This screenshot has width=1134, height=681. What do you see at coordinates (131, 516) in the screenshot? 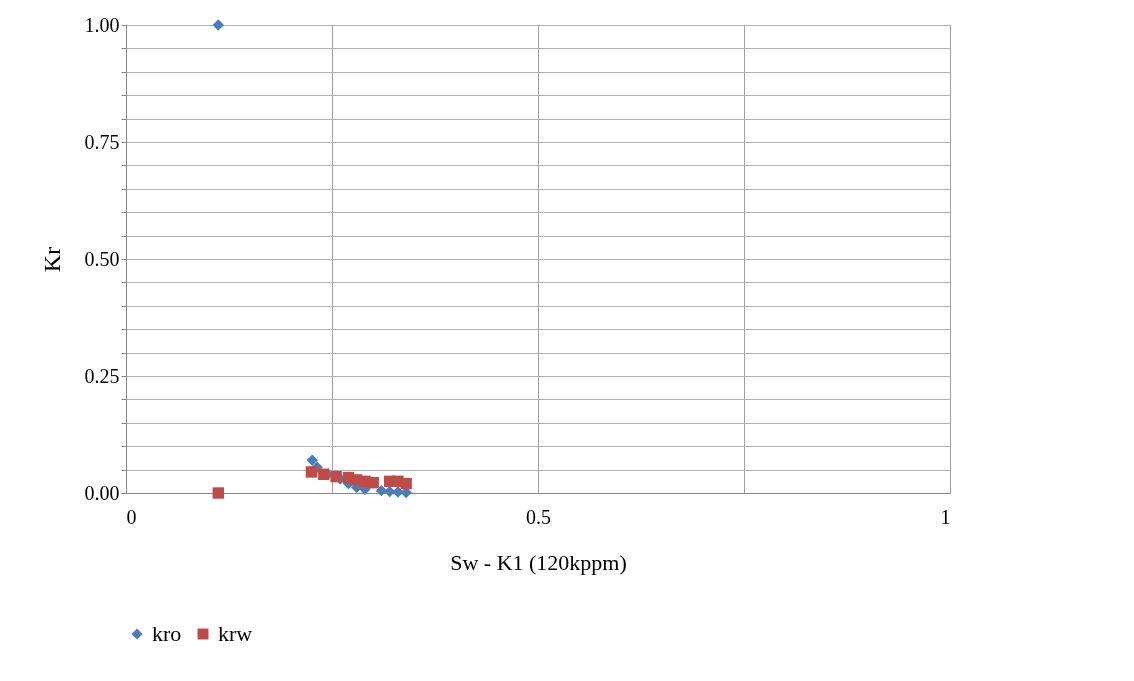
I see `x-tick-label: 0` at bounding box center [131, 516].